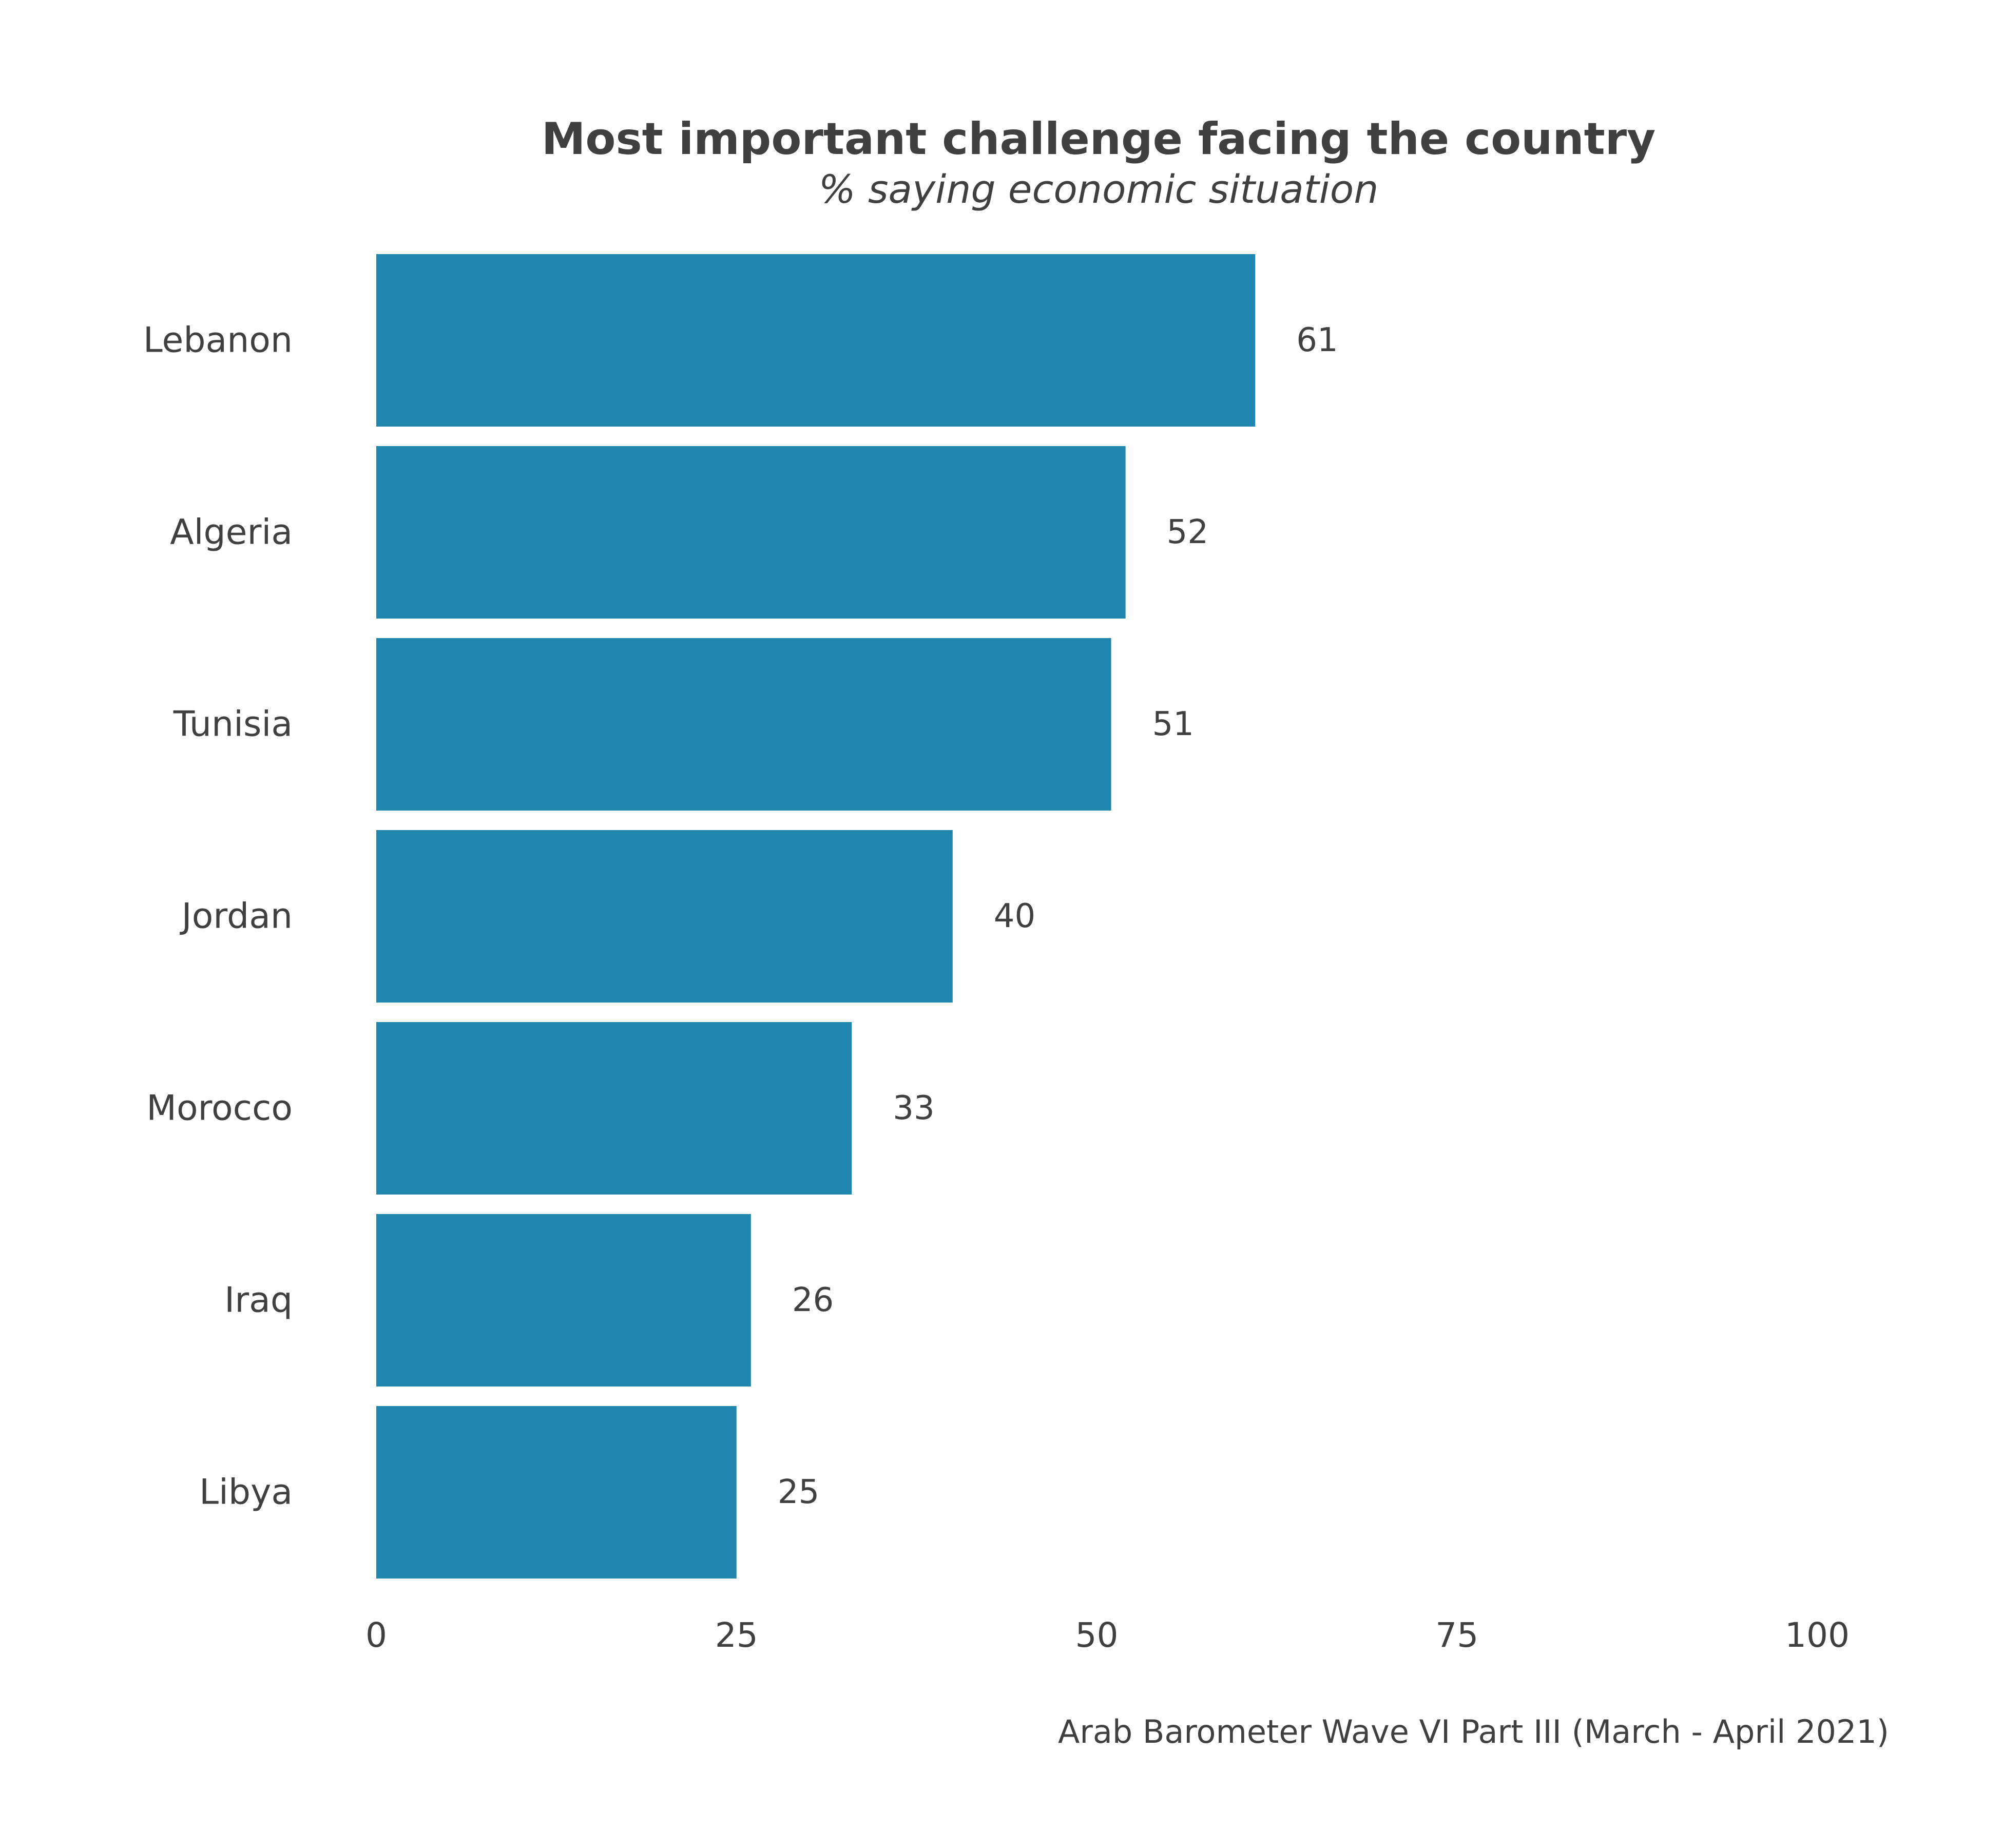 The width and height of the screenshot is (2002, 1848). I want to click on x-tick-label: 75, so click(1456, 1635).